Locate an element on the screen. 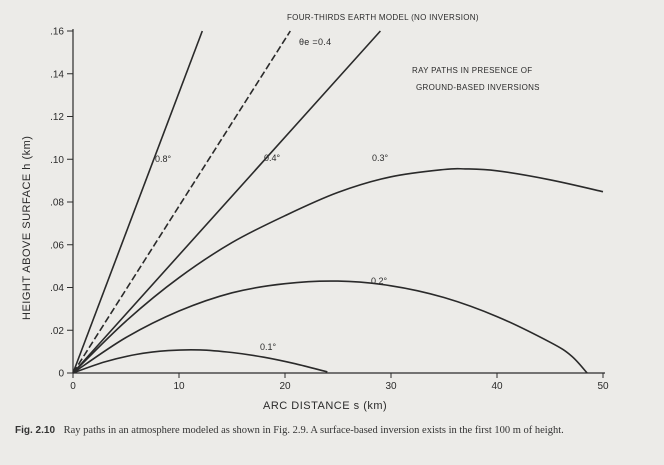 Image resolution: width=664 pixels, height=465 pixels. y-tick-label: .12 is located at coordinates (57, 117).